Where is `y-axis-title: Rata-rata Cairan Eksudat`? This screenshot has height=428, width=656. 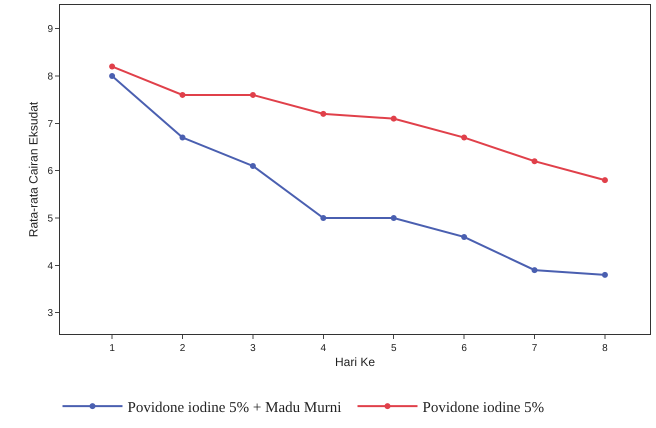 y-axis-title: Rata-rata Cairan Eksudat is located at coordinates (33, 169).